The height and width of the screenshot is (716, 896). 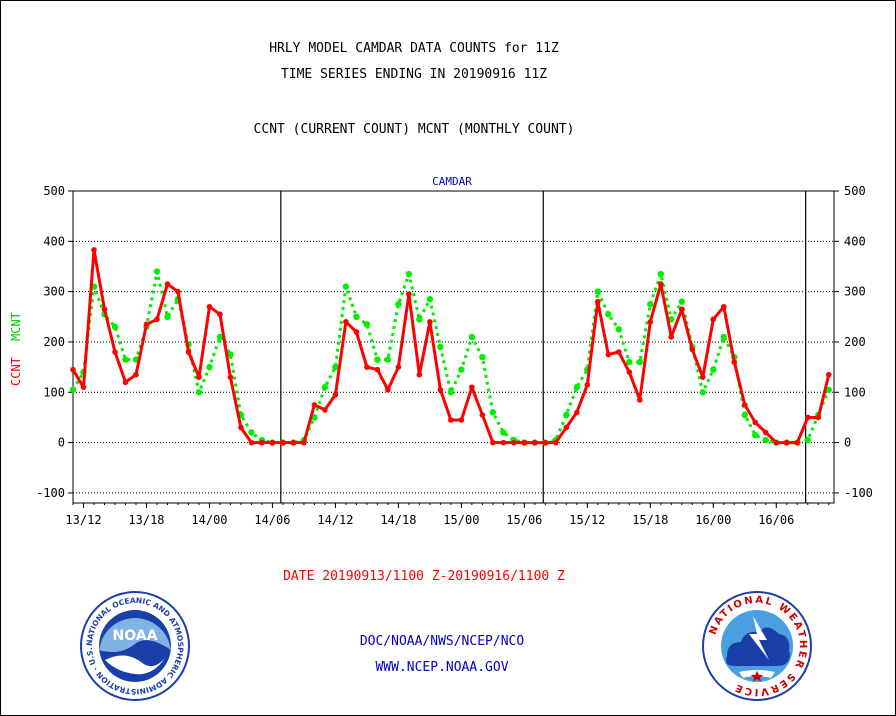 I want to click on y-tick-label-right: 400, so click(x=855, y=241).